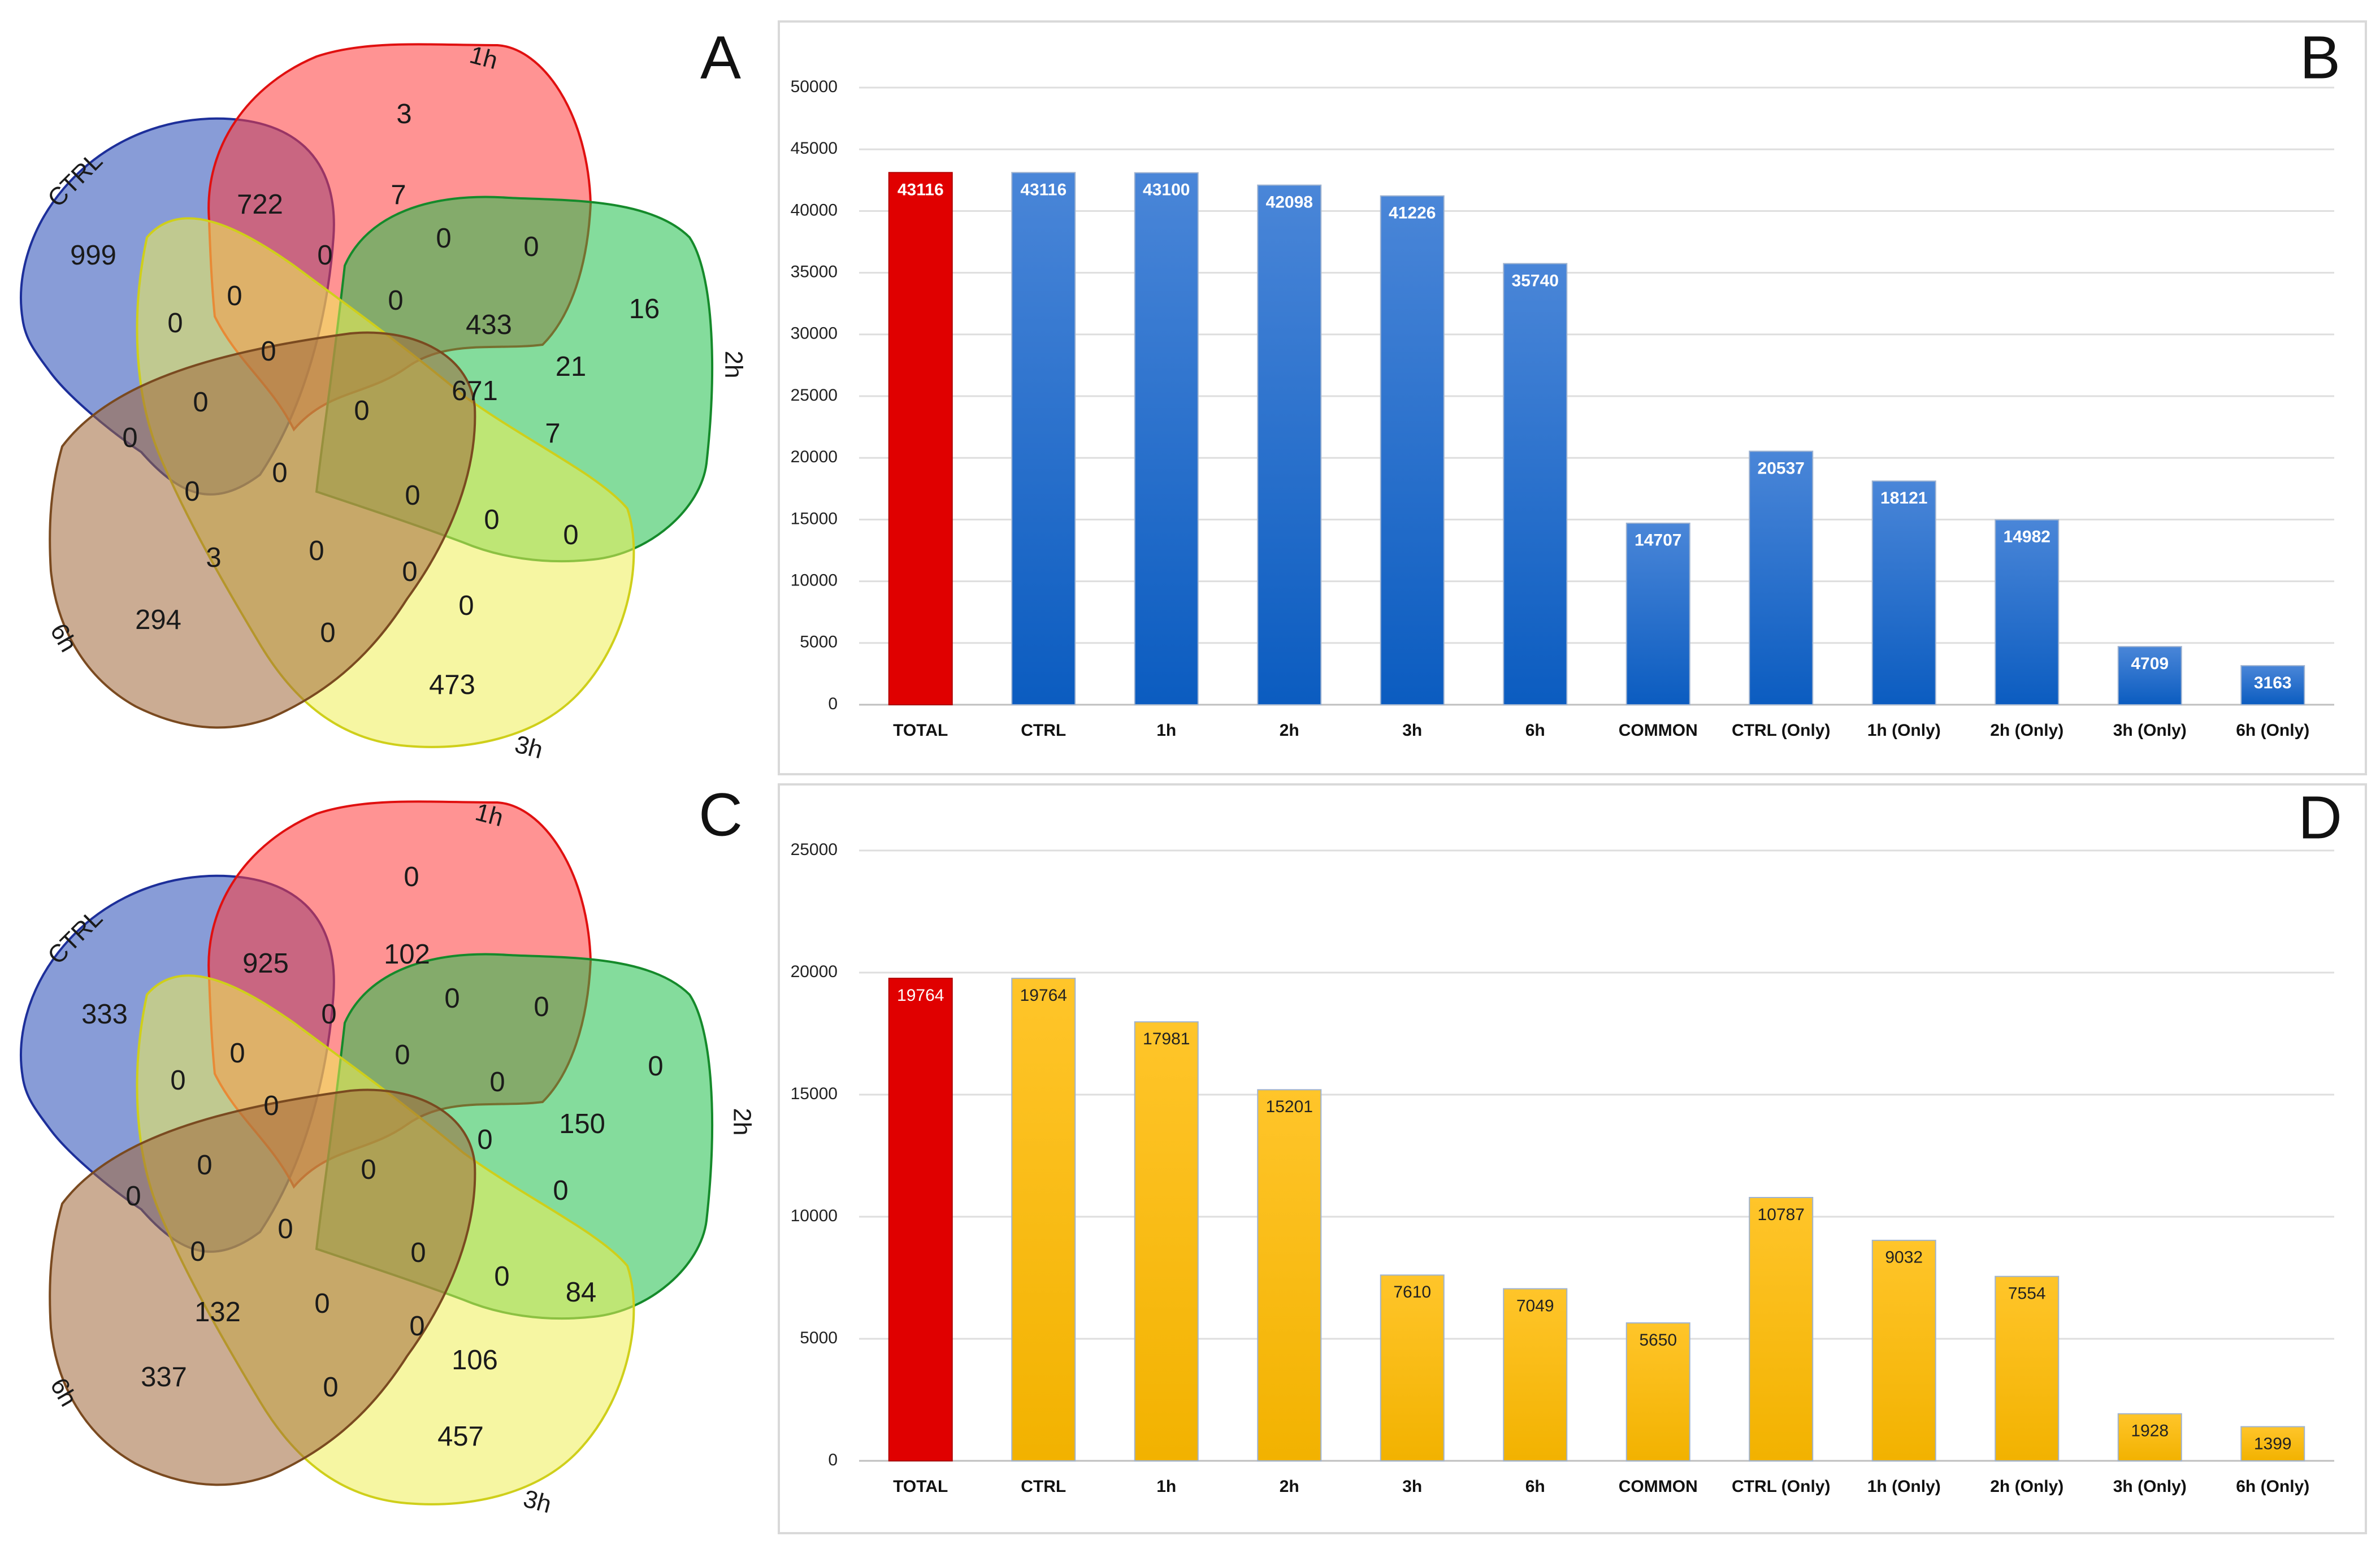 The image size is (2380, 1549). What do you see at coordinates (2272, 730) in the screenshot?
I see `x-category-label: 6h (Only)` at bounding box center [2272, 730].